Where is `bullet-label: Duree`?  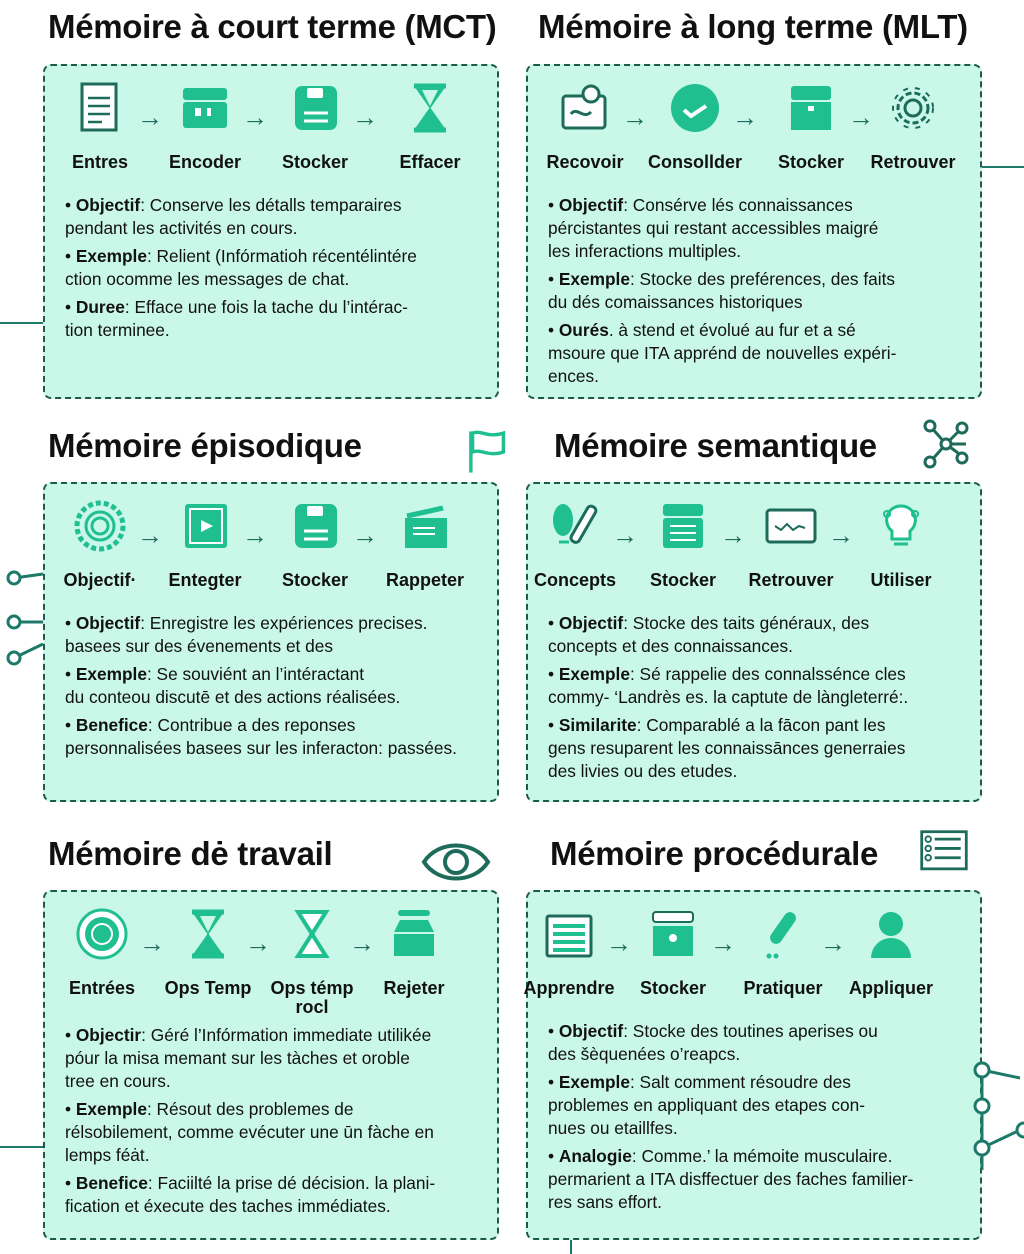 bullet-label: Duree is located at coordinates (100, 307).